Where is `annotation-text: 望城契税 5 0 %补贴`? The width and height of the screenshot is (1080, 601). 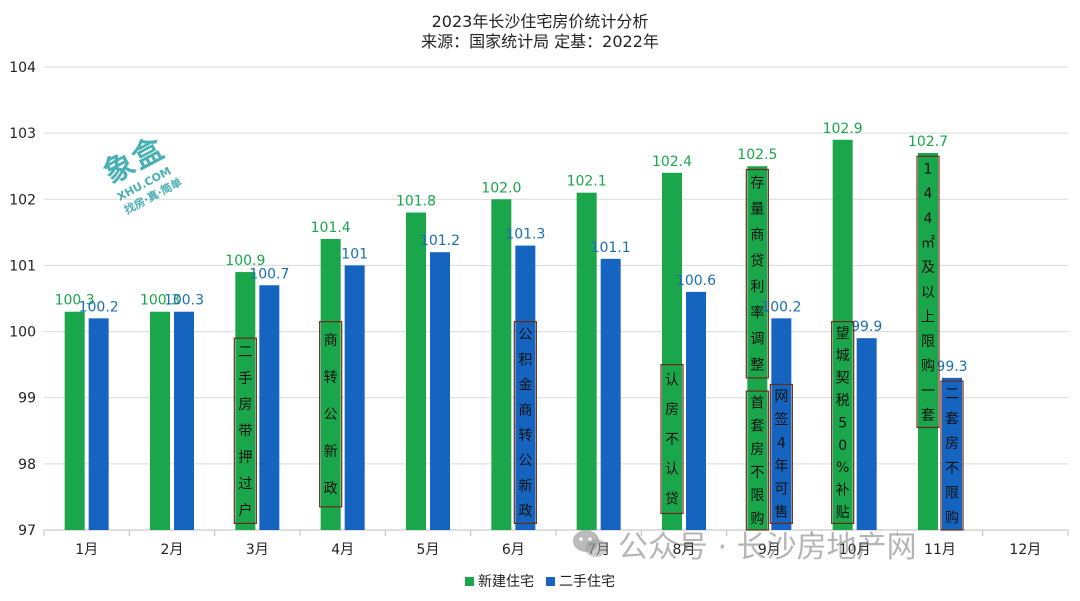 annotation-text: 望城契税 5 0 %补贴 is located at coordinates (843, 423).